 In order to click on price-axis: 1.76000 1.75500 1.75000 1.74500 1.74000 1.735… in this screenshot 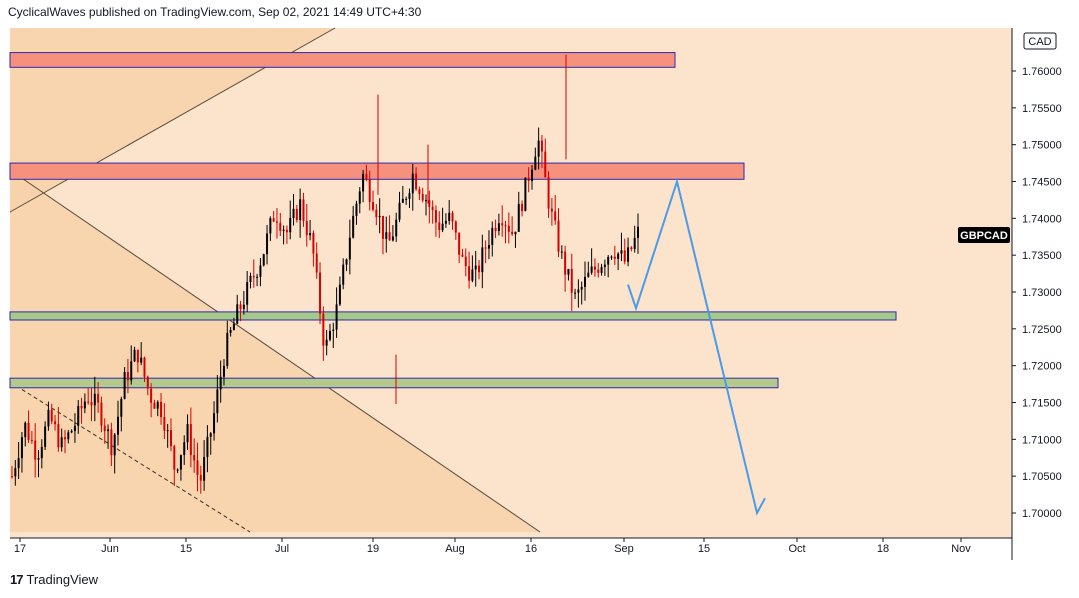, I will do `click(1037, 293)`.